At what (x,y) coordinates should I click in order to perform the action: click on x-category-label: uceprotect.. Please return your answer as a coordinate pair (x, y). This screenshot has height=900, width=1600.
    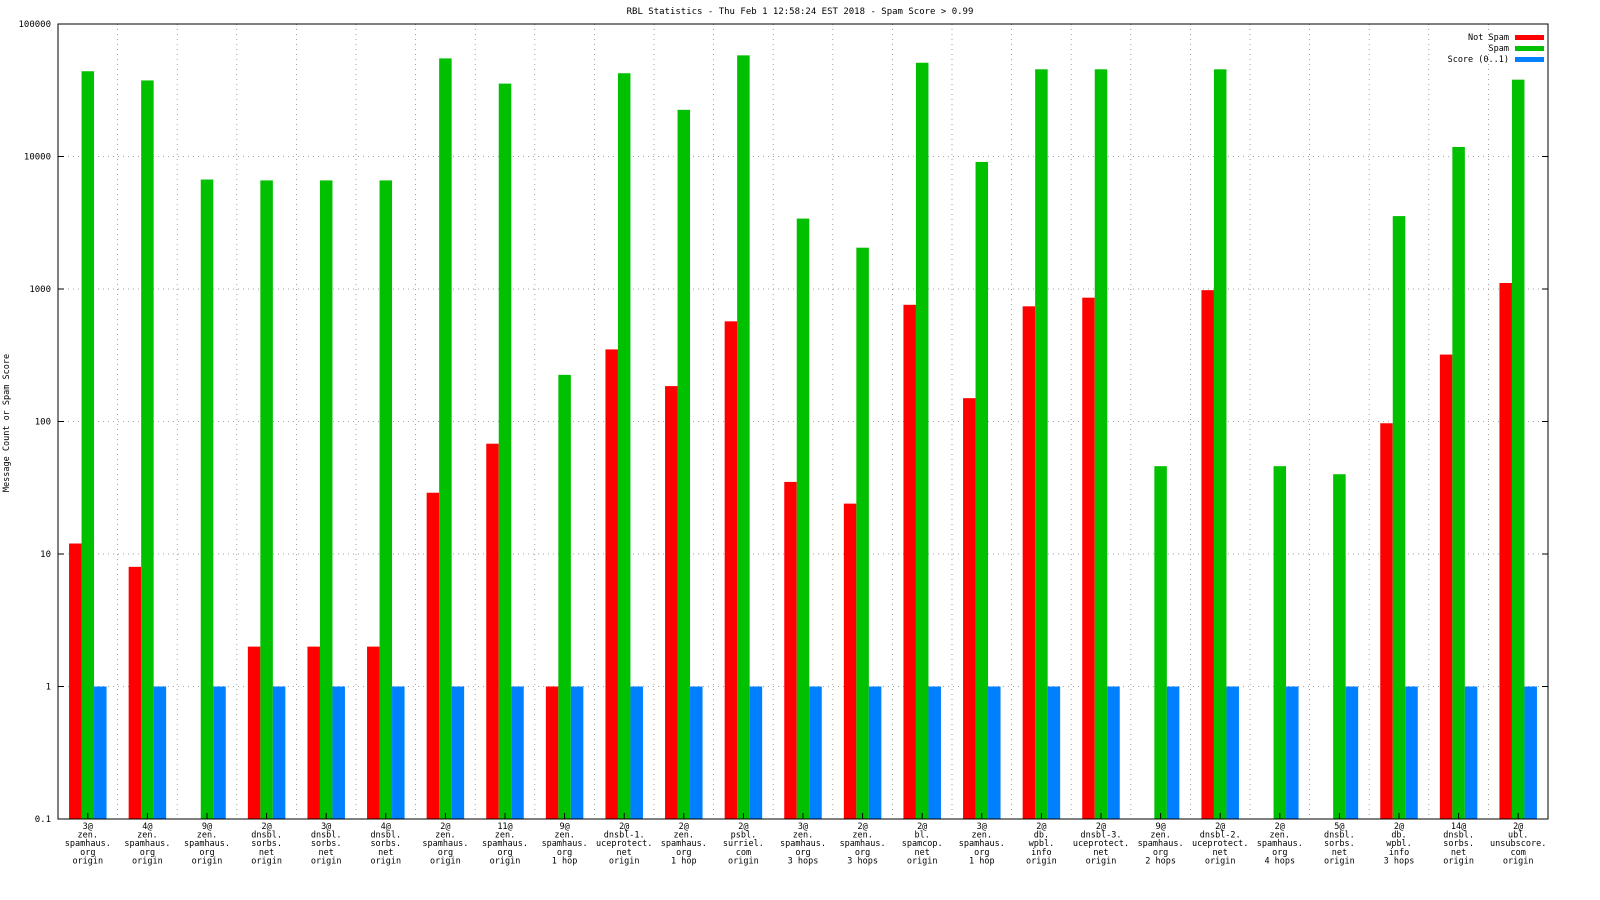
    Looking at the image, I should click on (624, 844).